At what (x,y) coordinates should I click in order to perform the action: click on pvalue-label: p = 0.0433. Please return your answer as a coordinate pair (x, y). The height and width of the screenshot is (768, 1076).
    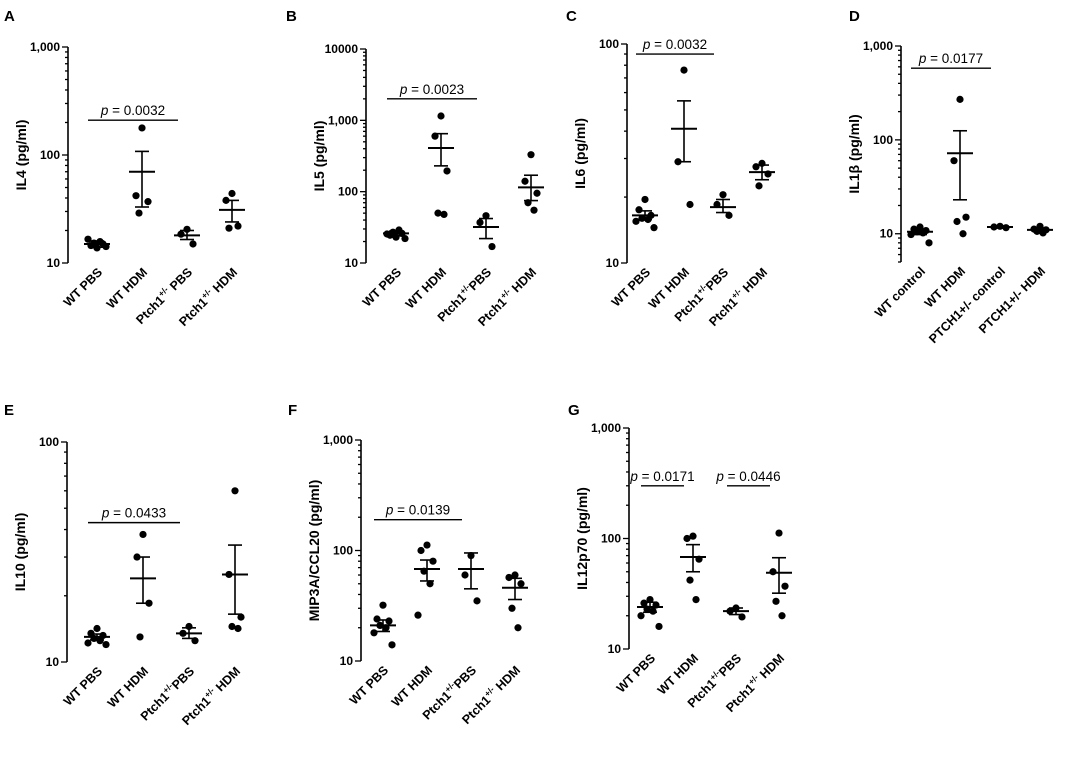
    Looking at the image, I should click on (133, 513).